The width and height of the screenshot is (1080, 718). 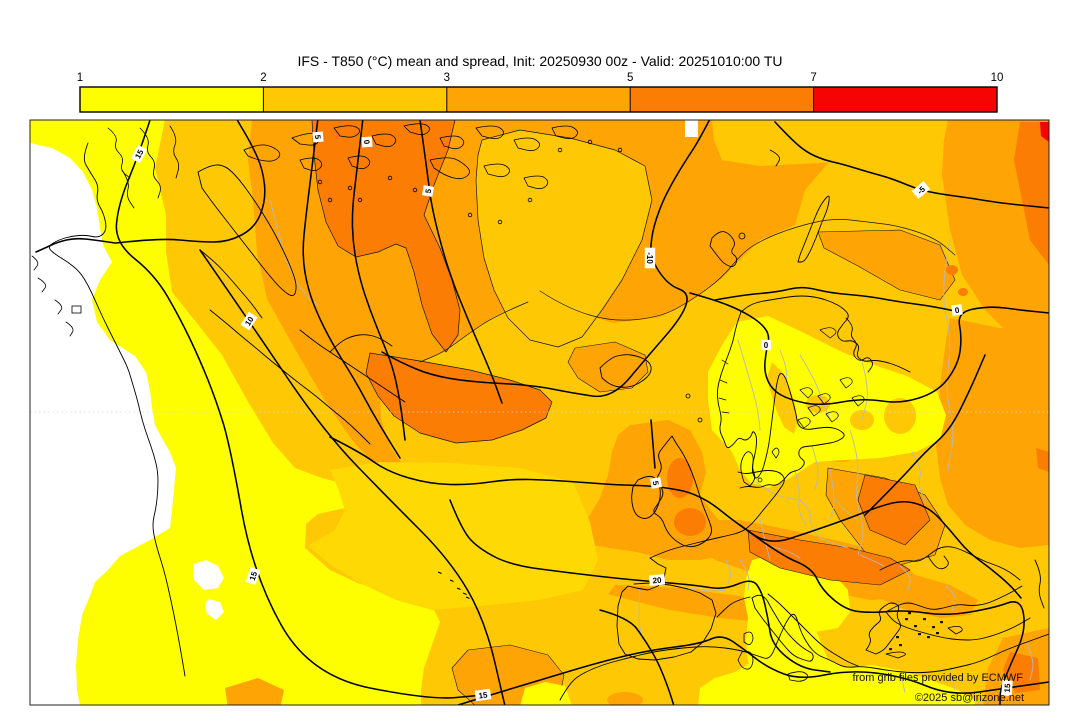 What do you see at coordinates (969, 698) in the screenshot?
I see `svg-text: ©2025 sb@irizone.net` at bounding box center [969, 698].